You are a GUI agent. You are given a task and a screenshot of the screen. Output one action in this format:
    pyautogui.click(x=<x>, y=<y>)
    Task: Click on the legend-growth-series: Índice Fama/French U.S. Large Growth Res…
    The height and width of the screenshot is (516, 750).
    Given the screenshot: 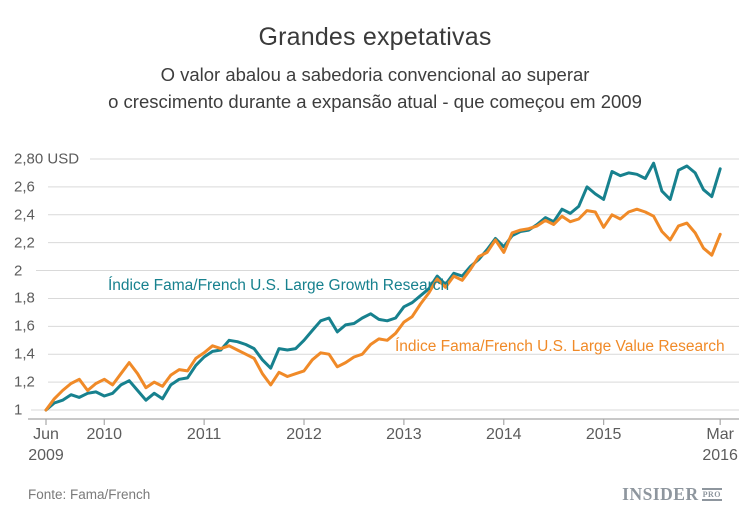 What is the action you would take?
    pyautogui.click(x=279, y=285)
    